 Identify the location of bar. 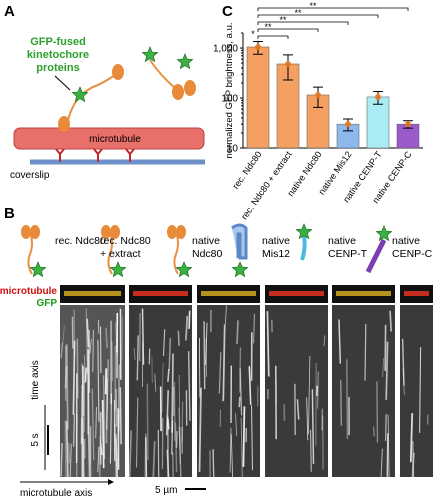
(258, 97).